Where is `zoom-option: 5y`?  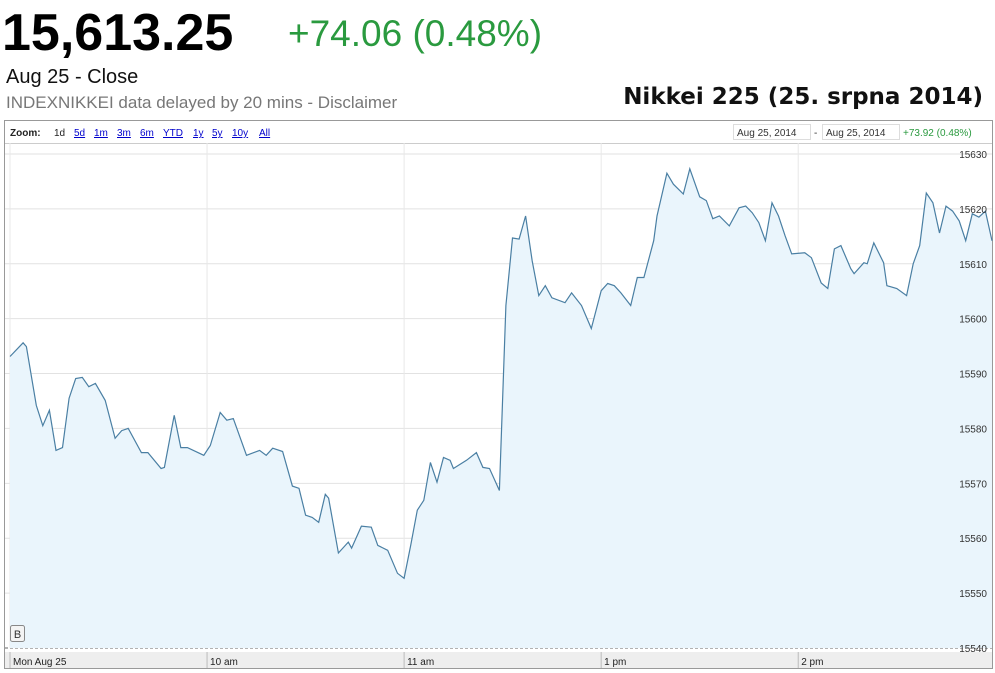 zoom-option: 5y is located at coordinates (217, 133).